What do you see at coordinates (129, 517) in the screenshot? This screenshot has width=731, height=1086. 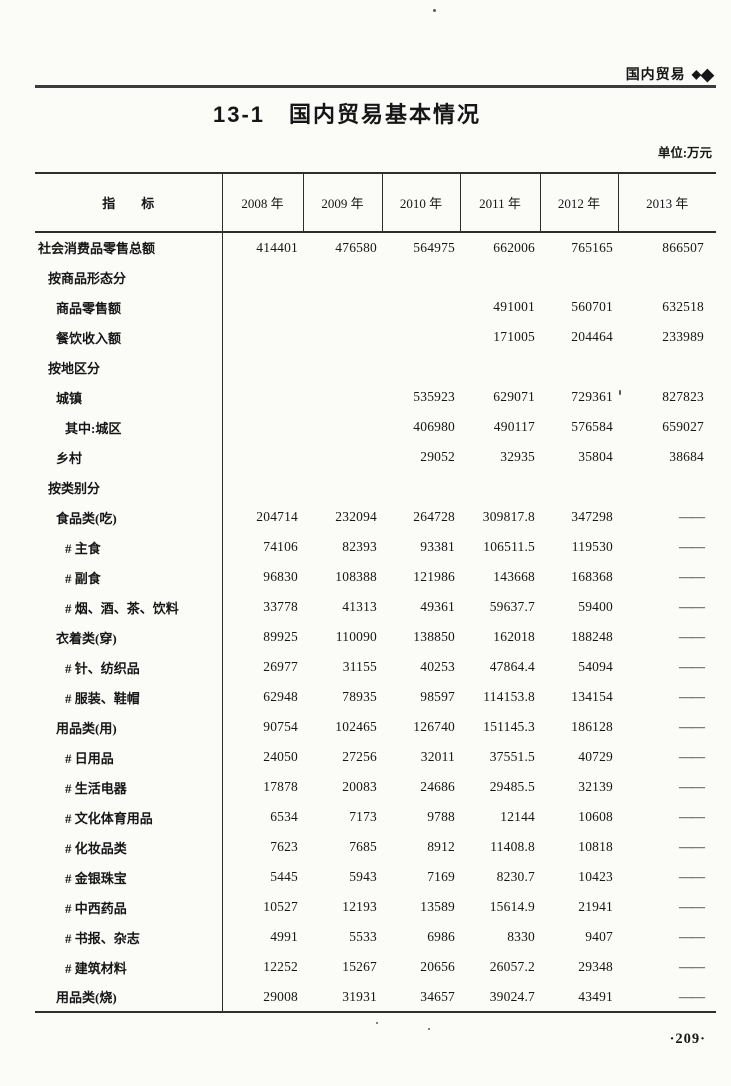 I see `row-label: 食品类(吃)` at bounding box center [129, 517].